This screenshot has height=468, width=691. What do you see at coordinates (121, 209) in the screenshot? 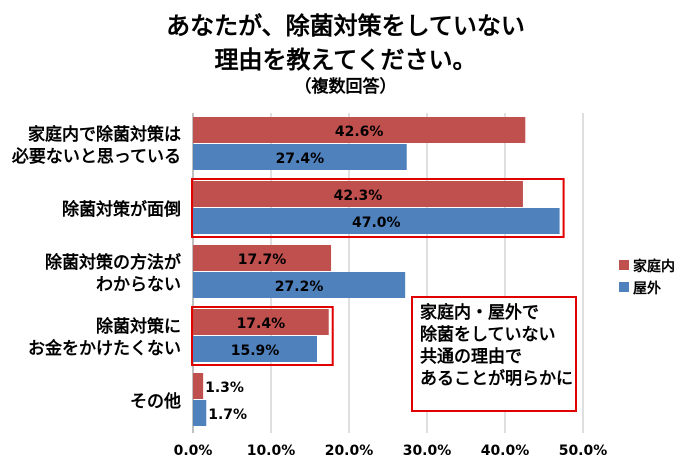
I see `category-label: 除菌対策が面倒` at bounding box center [121, 209].